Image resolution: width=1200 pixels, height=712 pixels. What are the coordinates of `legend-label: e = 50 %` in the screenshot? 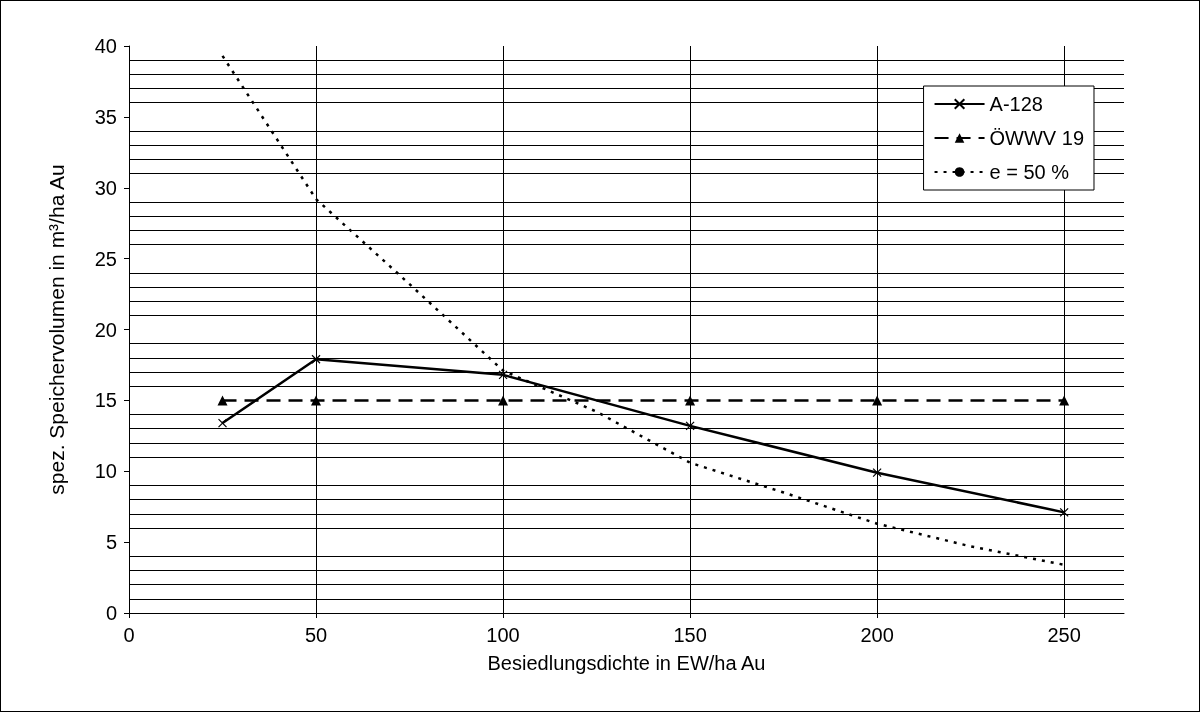 It's located at (1029, 172).